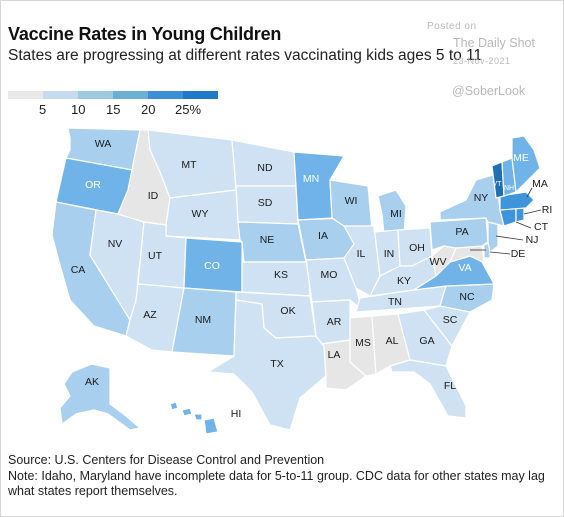  I want to click on legend-label-15: 15, so click(113, 109).